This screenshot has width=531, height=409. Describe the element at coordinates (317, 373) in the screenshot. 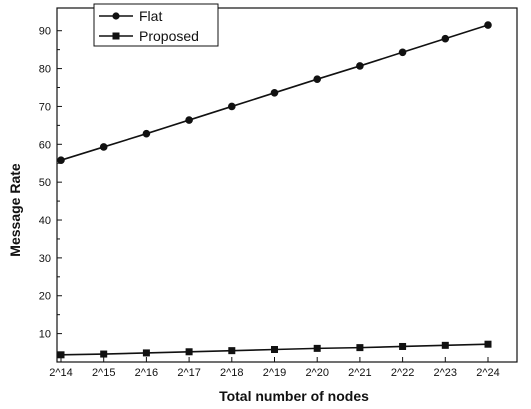

I see `x-tick-label: 2^20` at that location.